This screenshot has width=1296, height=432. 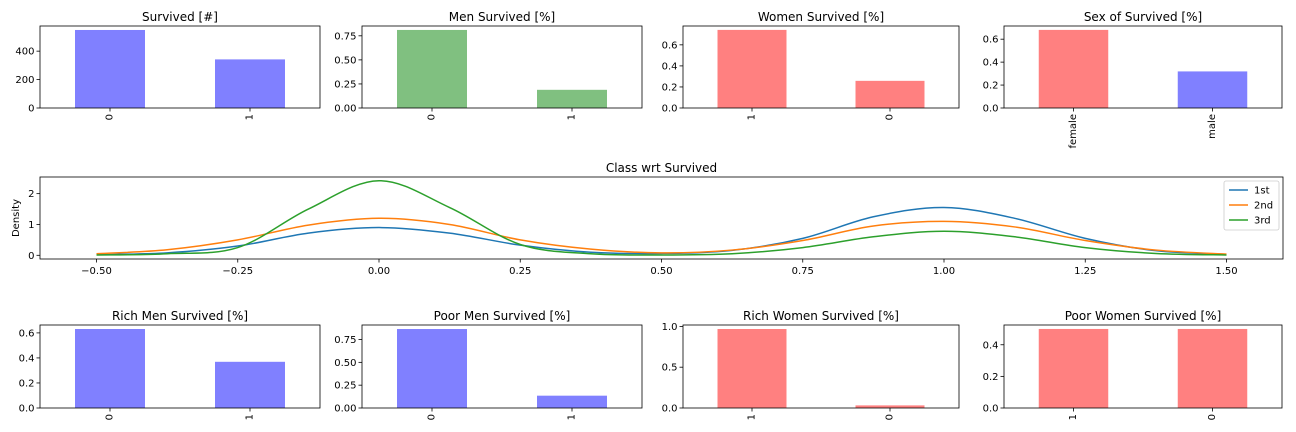 What do you see at coordinates (24, 52) in the screenshot?
I see `y-tick-label: 400` at bounding box center [24, 52].